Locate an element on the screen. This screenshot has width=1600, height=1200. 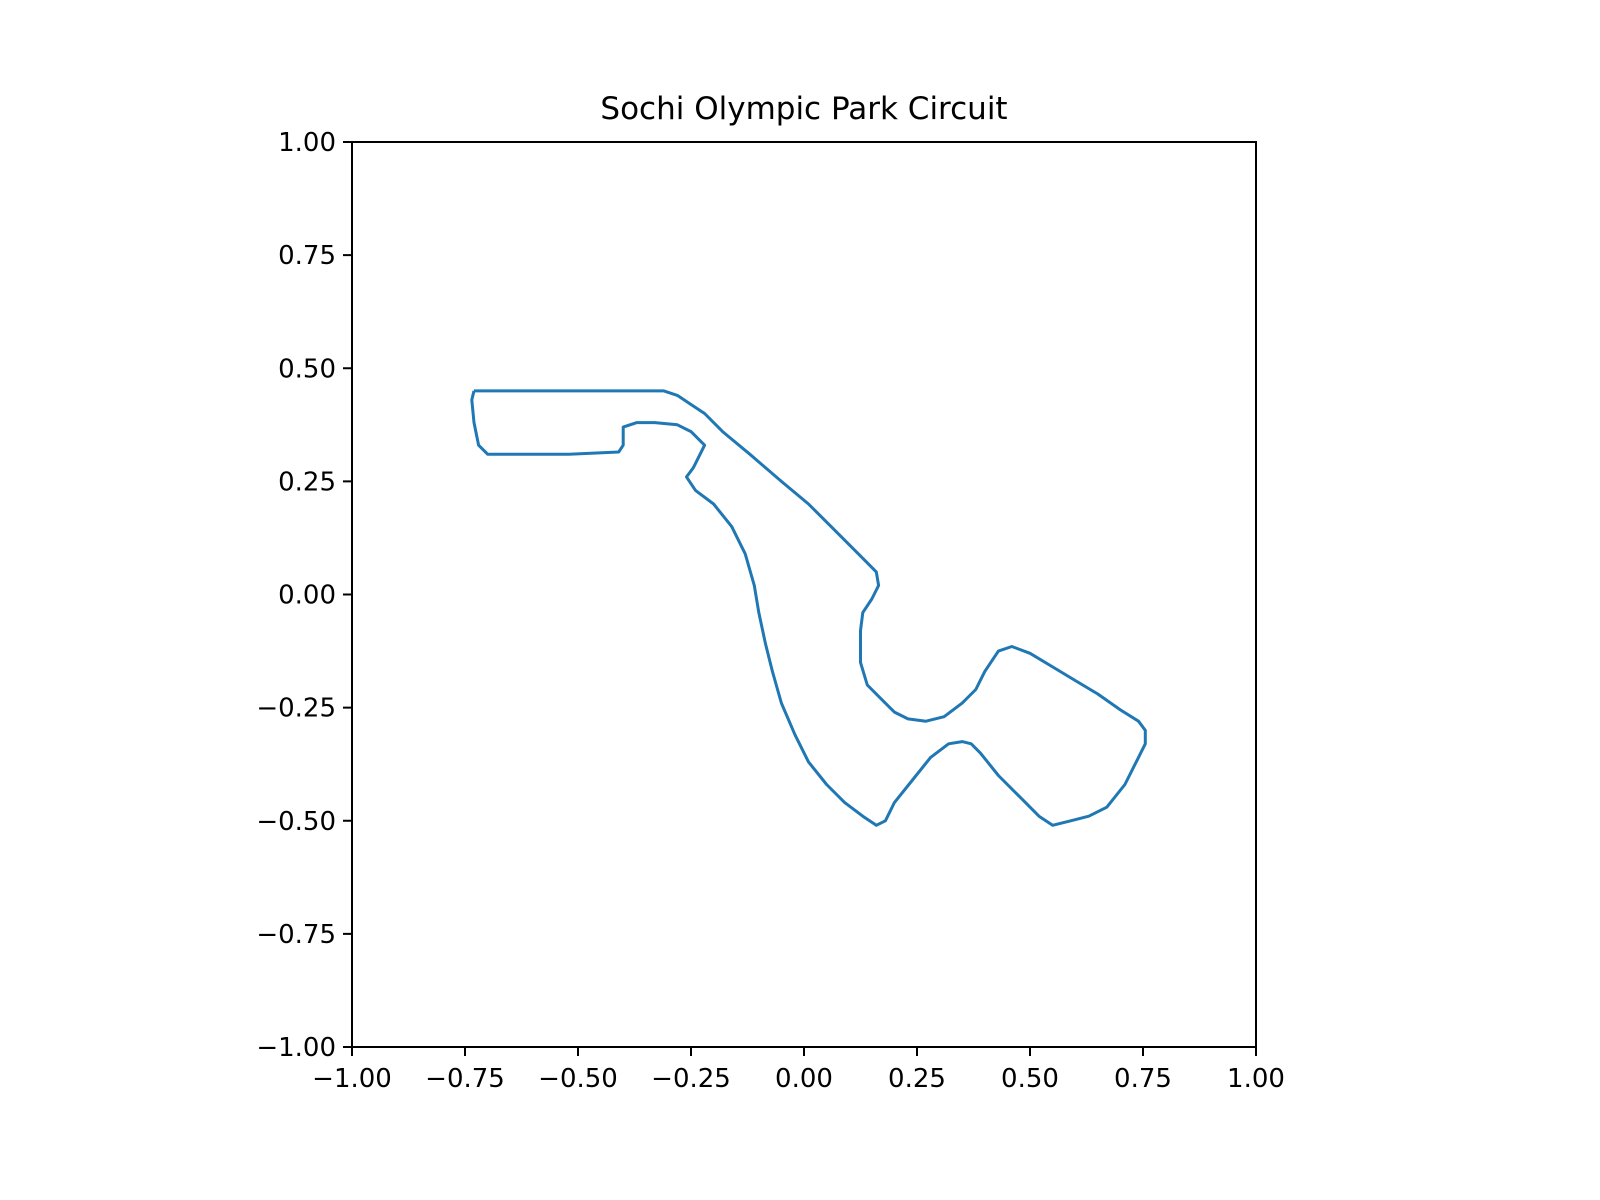
y-tick-label: −0.50 is located at coordinates (296, 822).